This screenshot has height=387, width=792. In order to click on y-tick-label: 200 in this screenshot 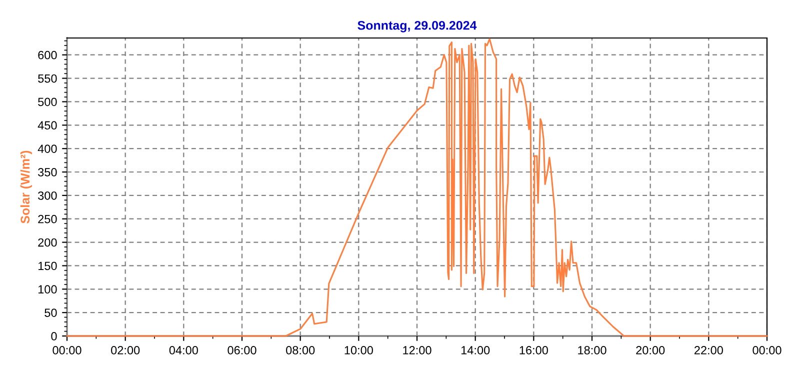, I will do `click(47, 242)`.